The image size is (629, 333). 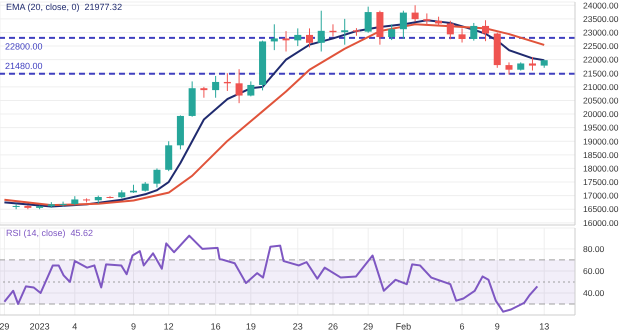 What do you see at coordinates (601, 127) in the screenshot?
I see `y-tick-label: 19500.00` at bounding box center [601, 127].